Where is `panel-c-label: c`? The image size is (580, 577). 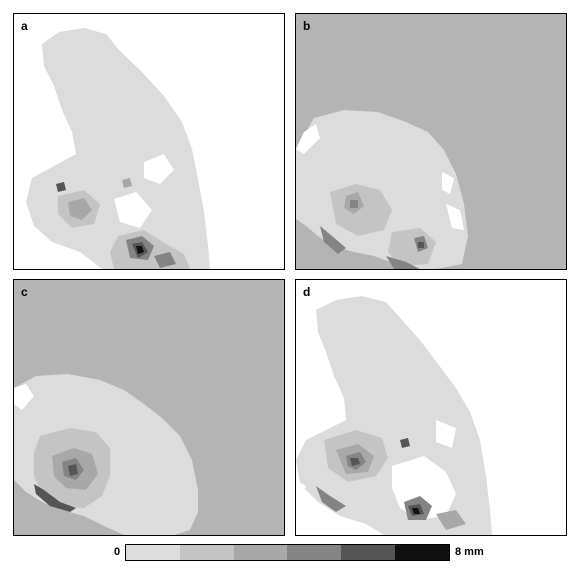
panel-c-label: c is located at coordinates (24, 292).